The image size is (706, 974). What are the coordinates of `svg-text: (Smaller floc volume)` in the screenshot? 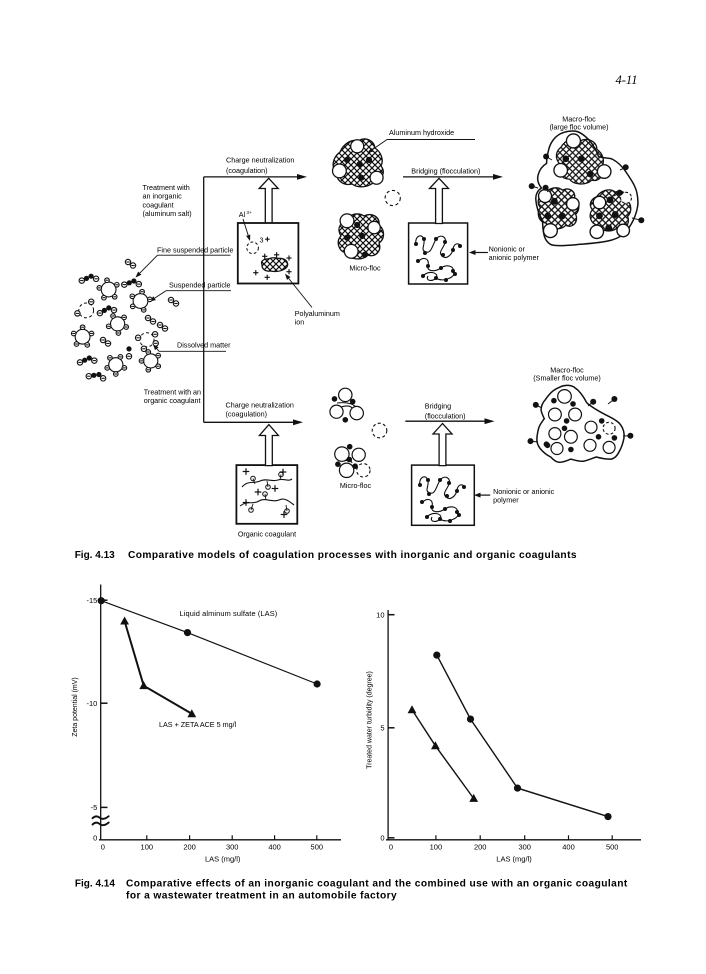 It's located at (567, 378).